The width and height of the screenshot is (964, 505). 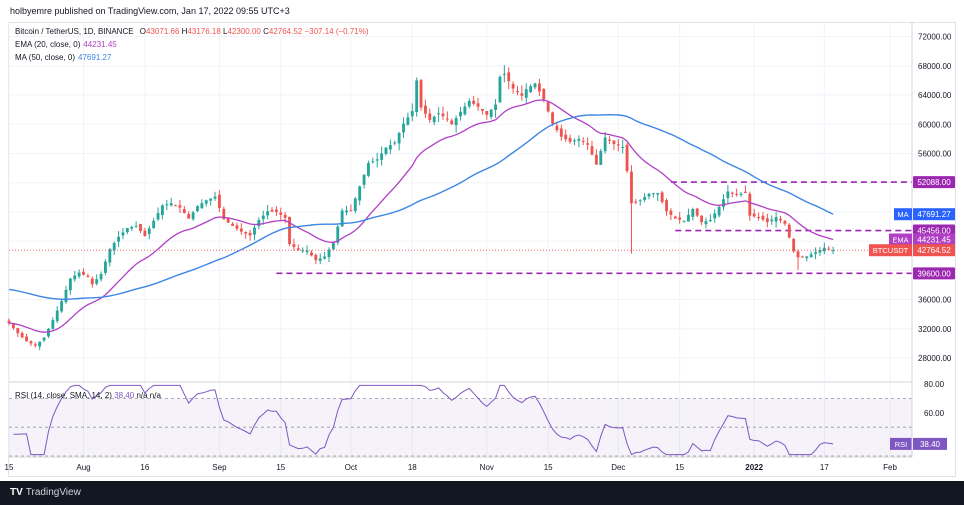 I want to click on rsi-line, so click(x=423, y=420).